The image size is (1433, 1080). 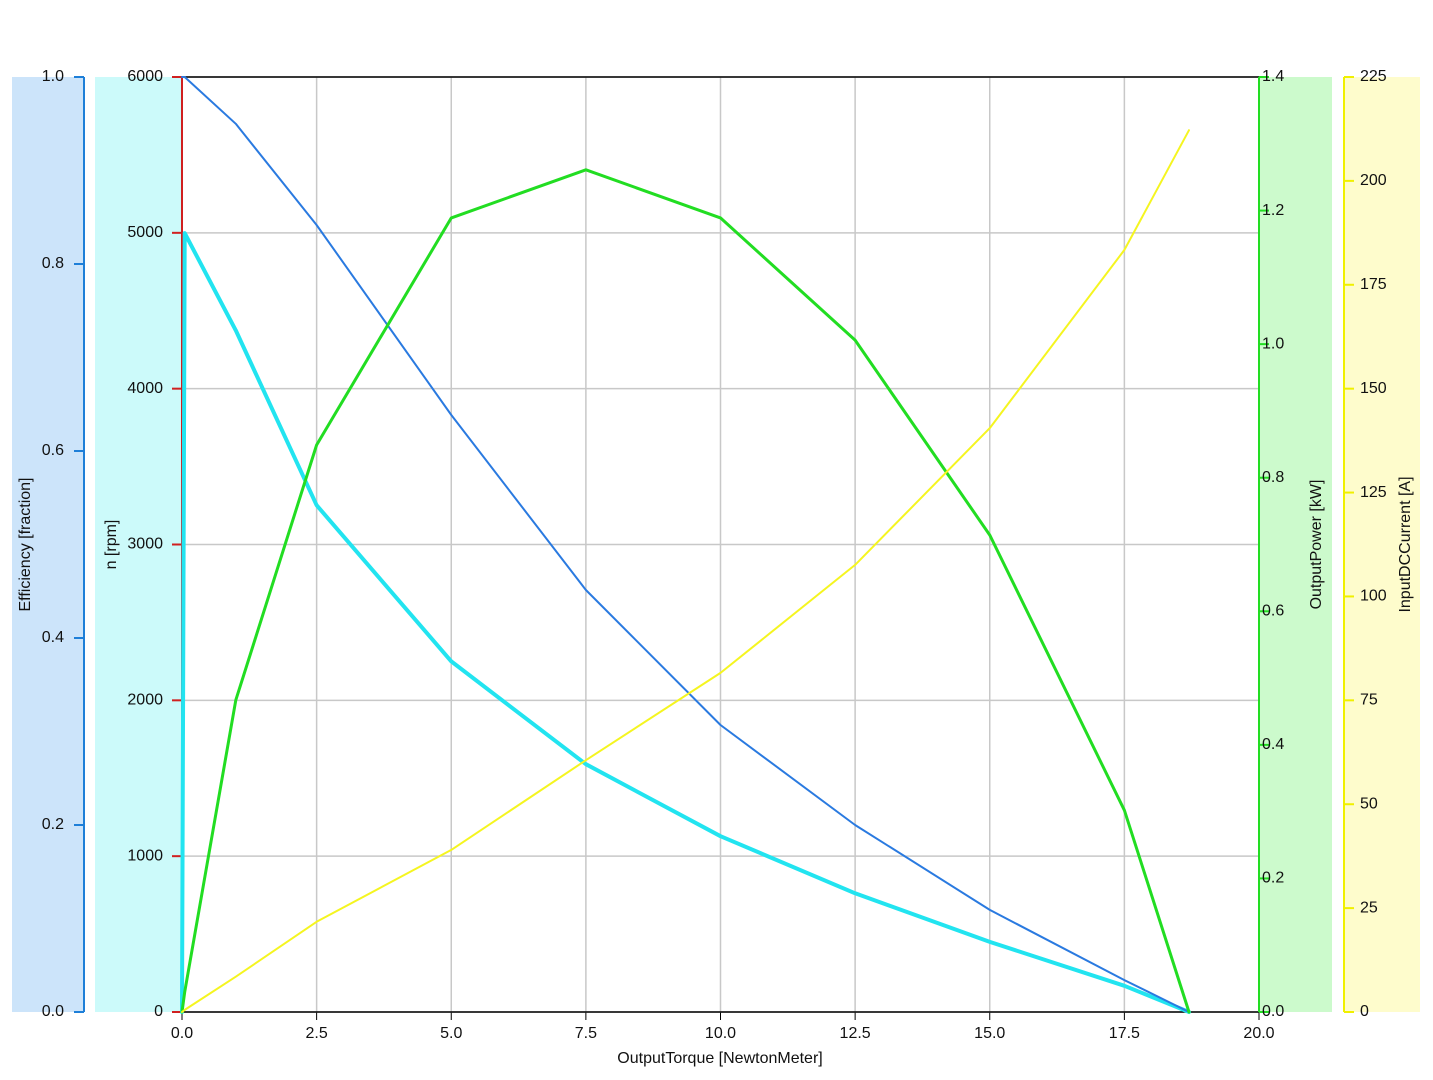 I want to click on x-tick-label: 7.5, so click(x=586, y=1033).